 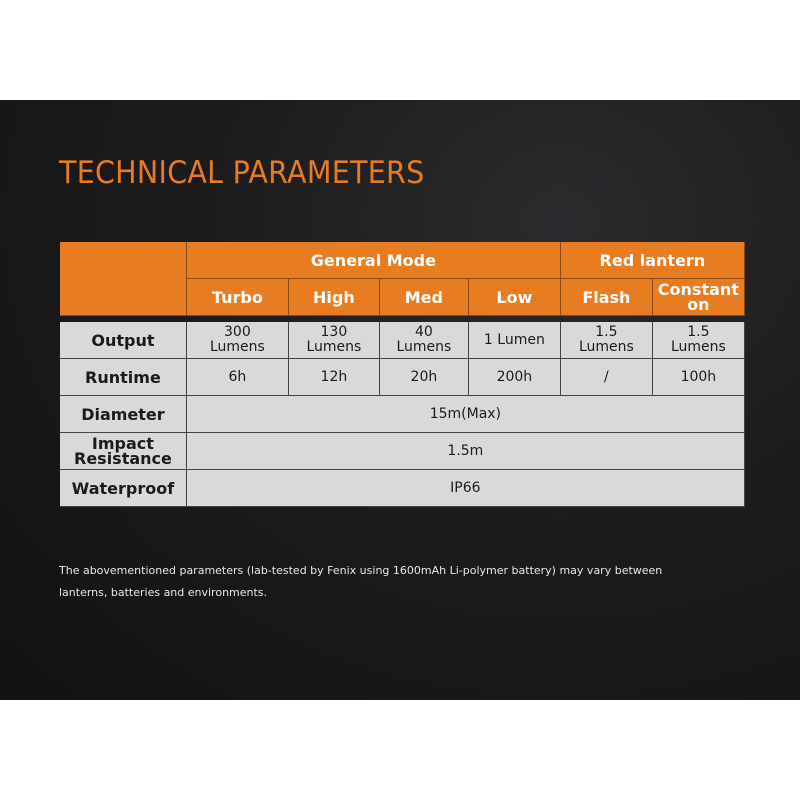 I want to click on table-row: Waterproof IP66, so click(x=402, y=488).